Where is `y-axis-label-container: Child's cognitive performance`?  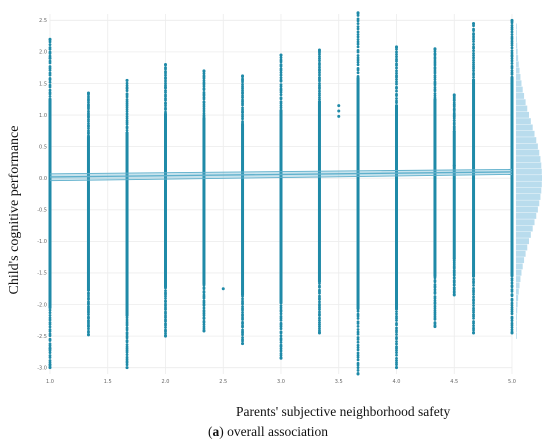 y-axis-label-container: Child's cognitive performance is located at coordinates (15, 222).